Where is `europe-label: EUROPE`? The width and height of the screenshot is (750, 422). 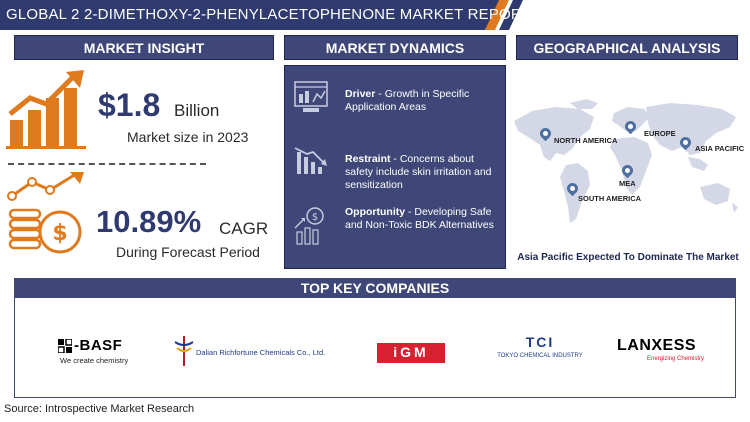 europe-label: EUROPE is located at coordinates (660, 133).